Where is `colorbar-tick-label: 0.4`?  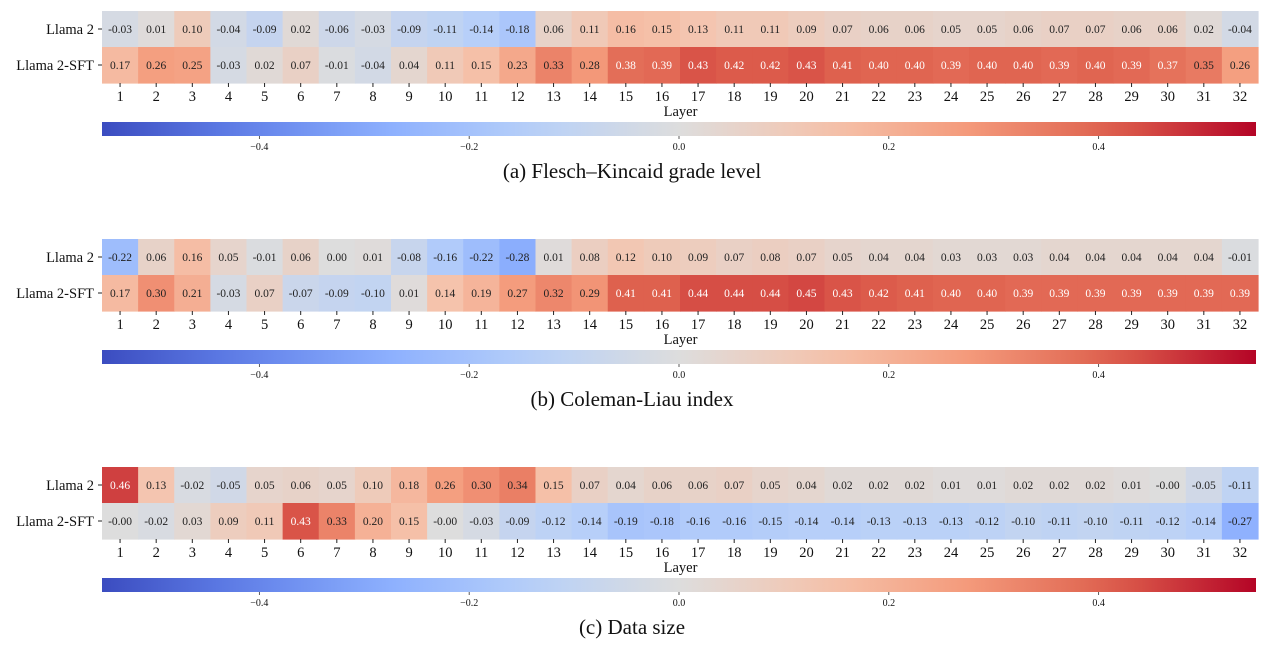 colorbar-tick-label: 0.4 is located at coordinates (1098, 603).